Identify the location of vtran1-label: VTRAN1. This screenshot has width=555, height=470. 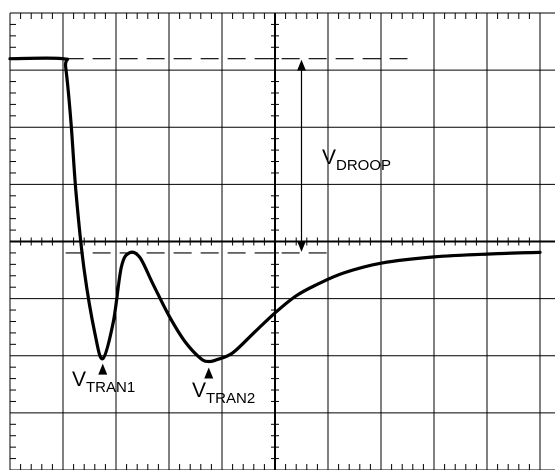
(103, 382).